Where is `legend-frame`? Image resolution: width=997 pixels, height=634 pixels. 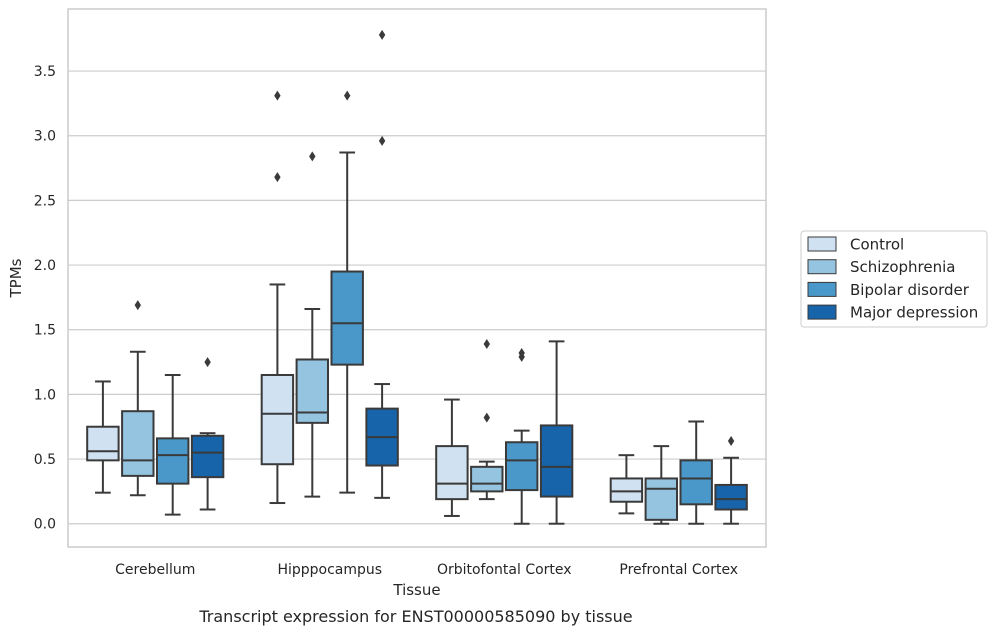
legend-frame is located at coordinates (894, 279).